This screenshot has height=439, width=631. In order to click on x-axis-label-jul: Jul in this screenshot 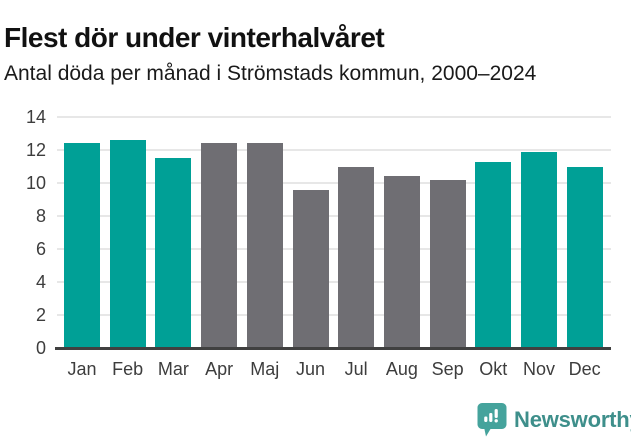, I will do `click(356, 369)`.